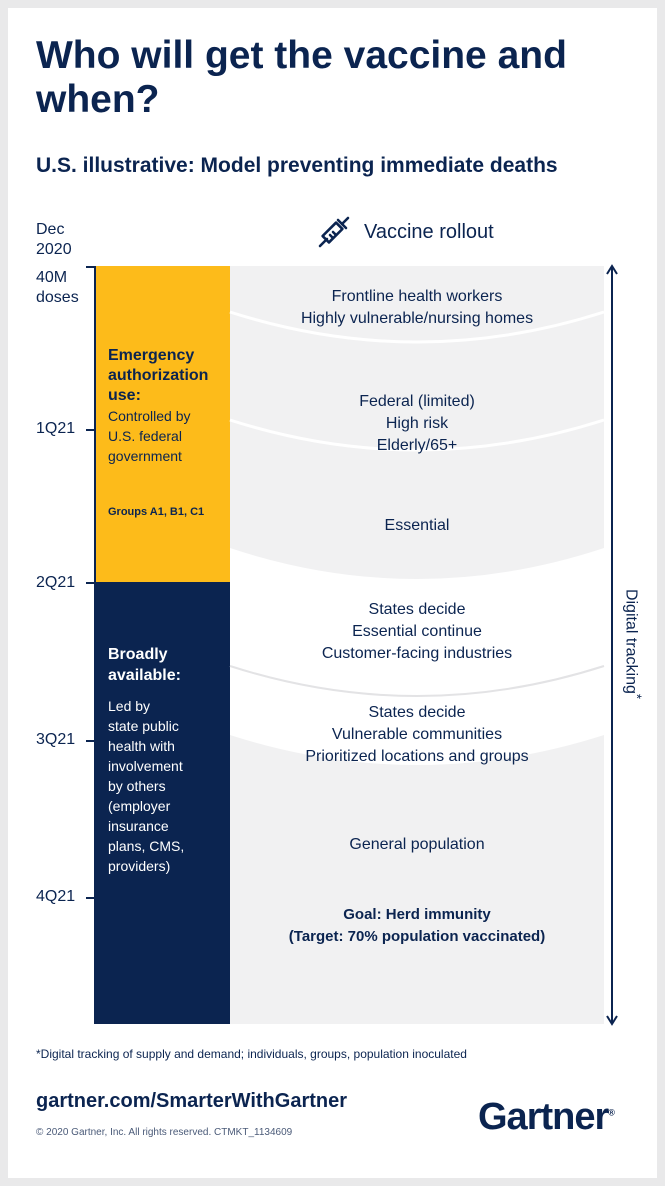 Image resolution: width=665 pixels, height=1186 pixels. I want to click on stage-line: Vulnerable communities, so click(417, 734).